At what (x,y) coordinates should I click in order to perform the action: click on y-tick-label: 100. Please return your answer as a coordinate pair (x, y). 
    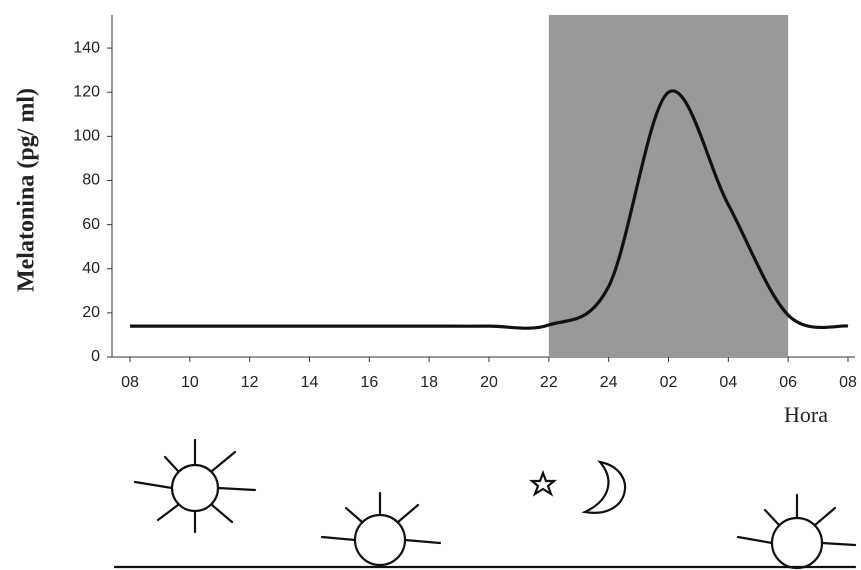
    Looking at the image, I should click on (86, 136).